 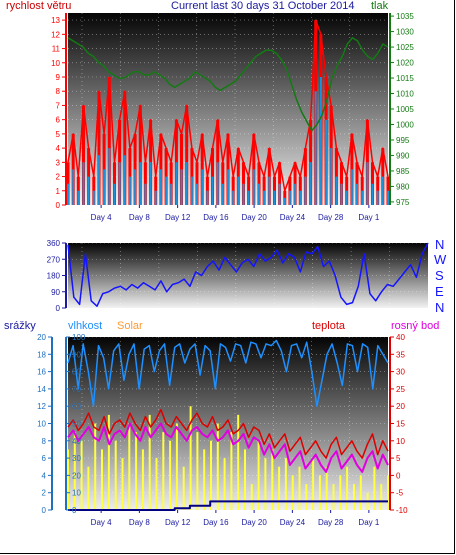 I want to click on direction-label-e: E, so click(x=439, y=291).